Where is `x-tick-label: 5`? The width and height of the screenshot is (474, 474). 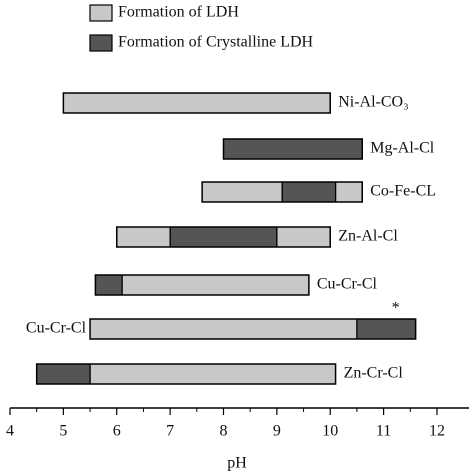 x-tick-label: 5 is located at coordinates (63, 431).